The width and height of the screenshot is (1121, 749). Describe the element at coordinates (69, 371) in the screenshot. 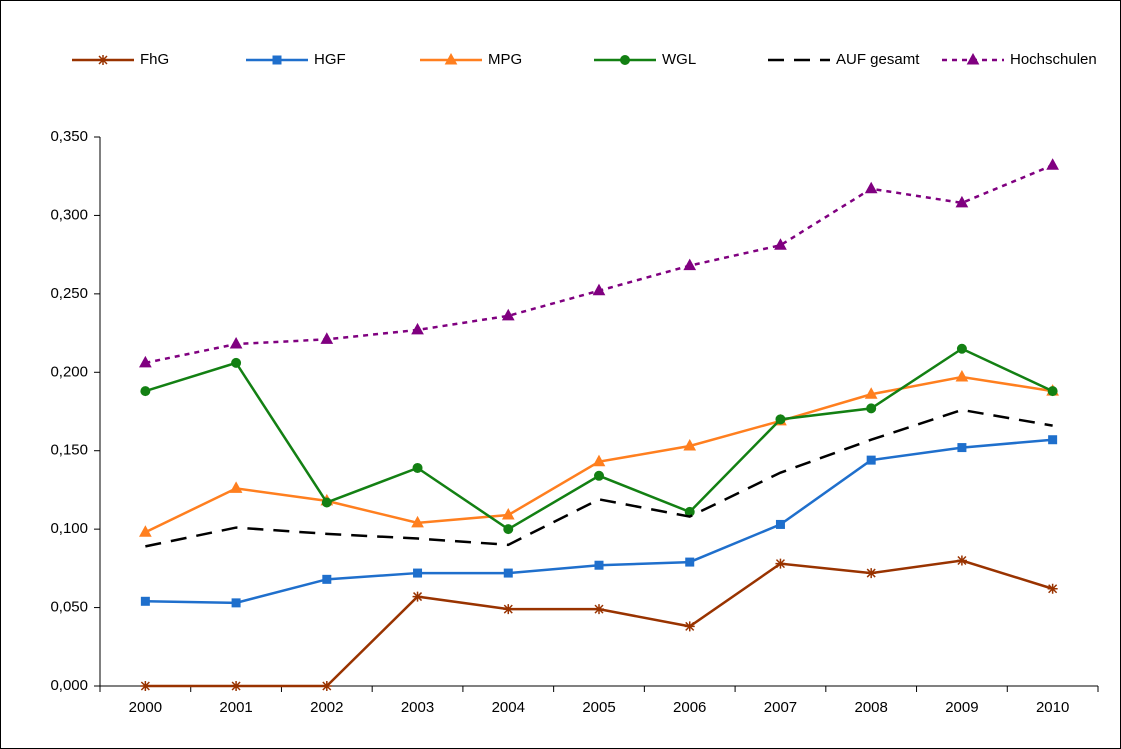

I see `y-tick-label: 0,200` at that location.